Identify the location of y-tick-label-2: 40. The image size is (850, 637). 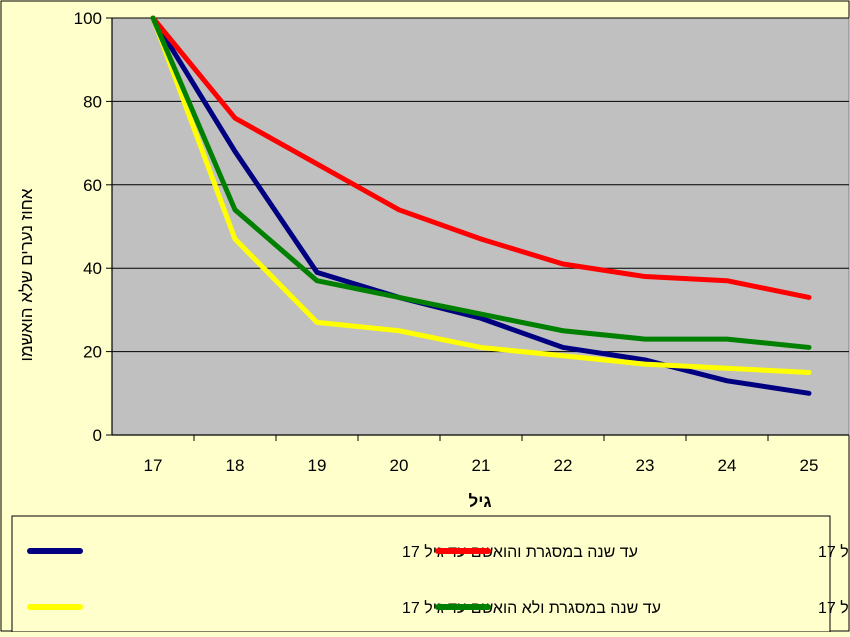
(92, 268).